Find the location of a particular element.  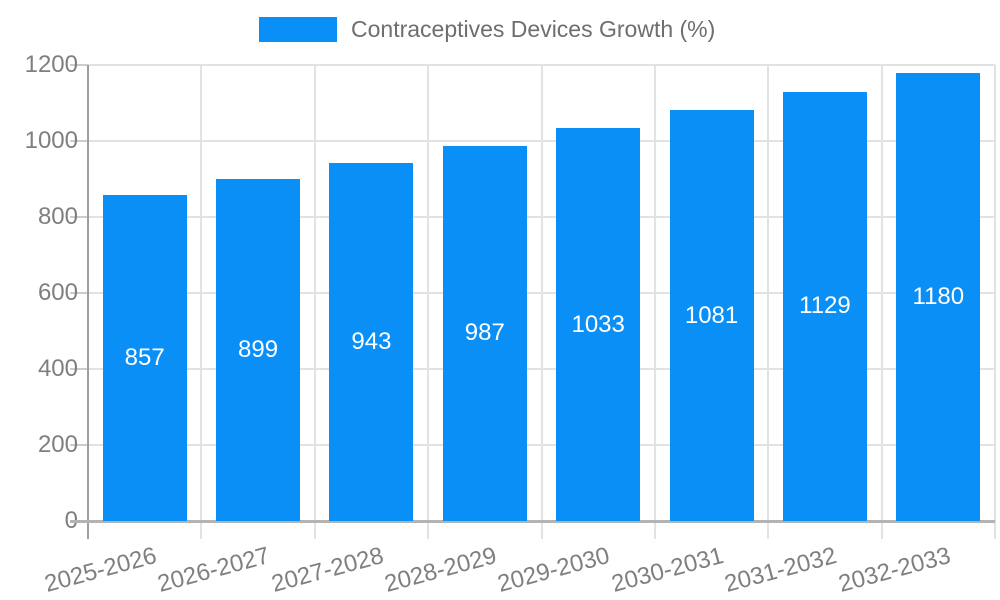

y-axis-label: 600 is located at coordinates (57, 292).